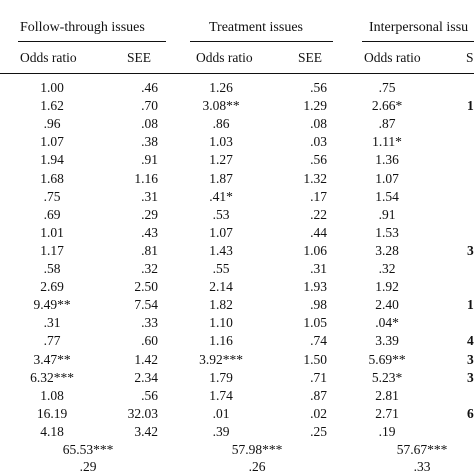 The image size is (474, 474). I want to click on cell-odds-treatment: 1.07, so click(221, 232).